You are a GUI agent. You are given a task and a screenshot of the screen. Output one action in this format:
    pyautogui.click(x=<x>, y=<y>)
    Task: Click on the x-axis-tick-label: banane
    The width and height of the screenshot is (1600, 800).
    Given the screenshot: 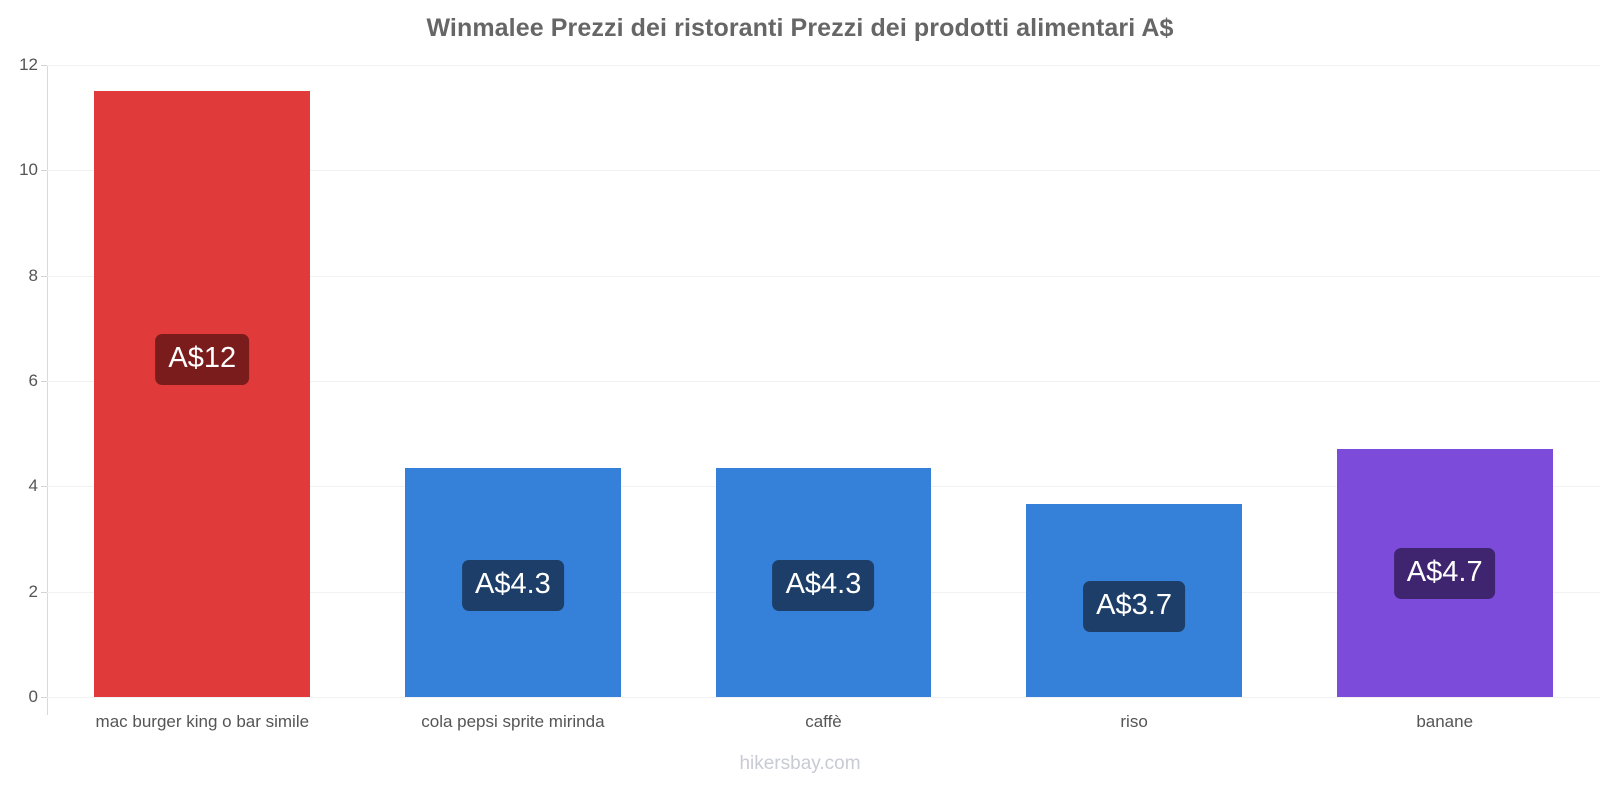 What is the action you would take?
    pyautogui.click(x=1445, y=721)
    